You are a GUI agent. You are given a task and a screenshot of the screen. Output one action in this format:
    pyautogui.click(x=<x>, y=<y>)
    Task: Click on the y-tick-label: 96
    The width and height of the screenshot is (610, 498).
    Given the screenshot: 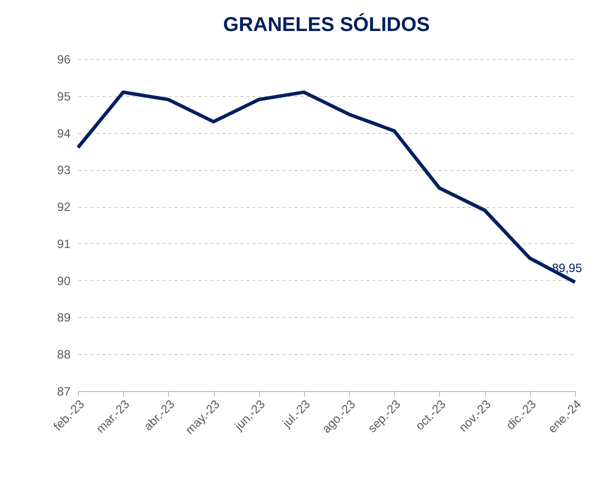 What is the action you would take?
    pyautogui.click(x=64, y=59)
    